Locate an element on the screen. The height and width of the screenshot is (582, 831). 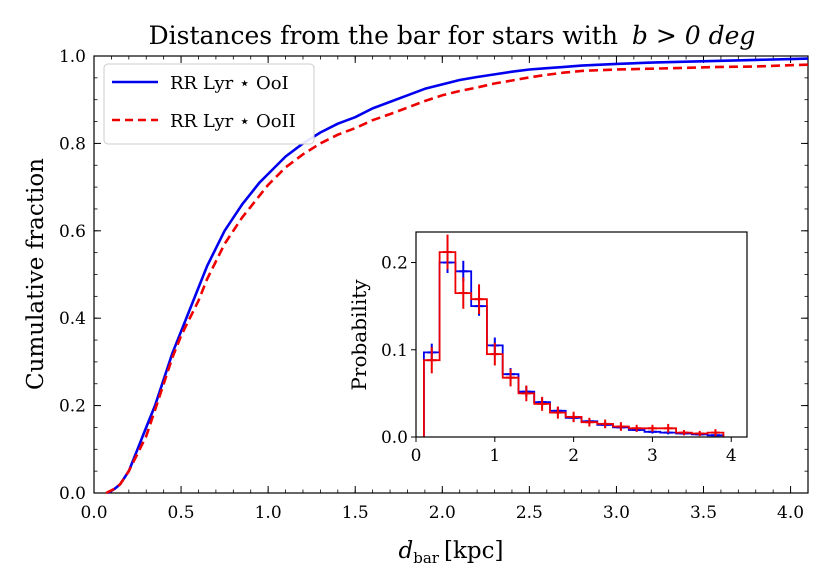
x-tick-label: 3.5 is located at coordinates (703, 513).